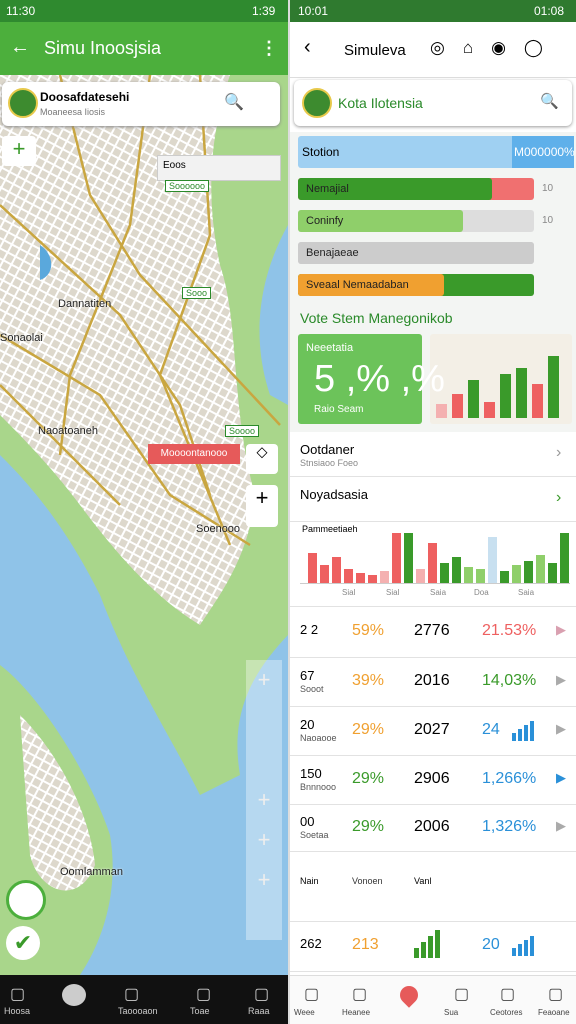  What do you see at coordinates (309, 629) in the screenshot?
I see `row-key: 2 2` at bounding box center [309, 629].